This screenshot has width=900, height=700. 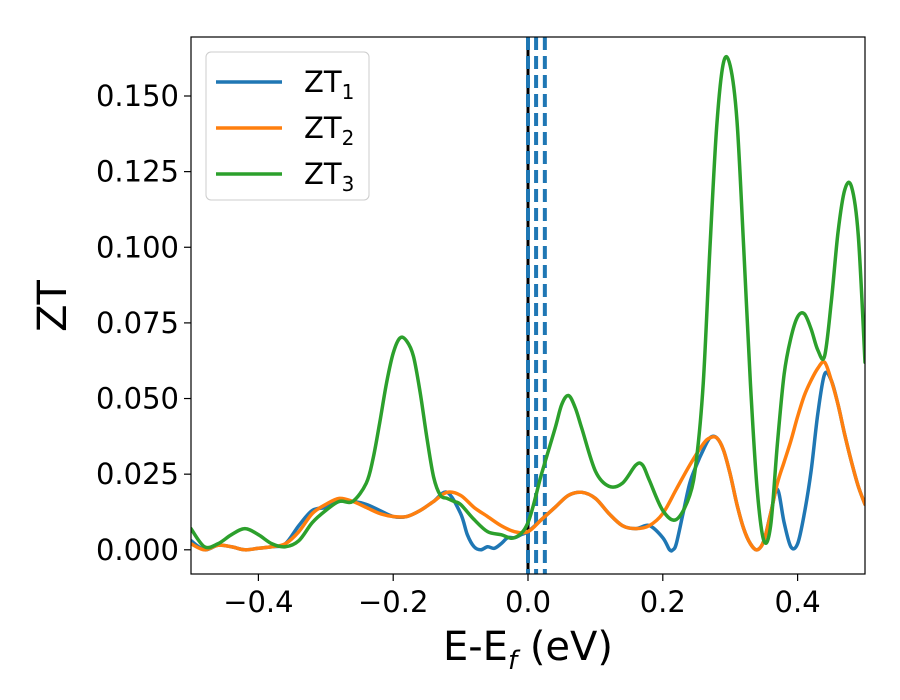 I want to click on y-tick-label: 0.100, so click(x=137, y=247).